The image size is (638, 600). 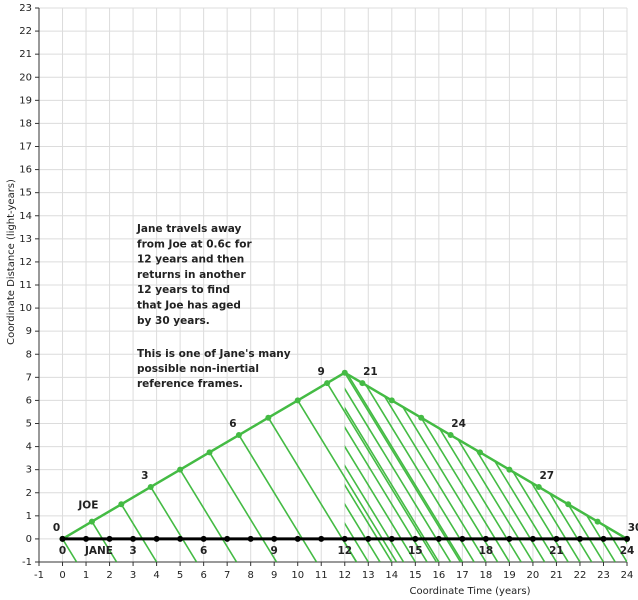 I want to click on y-tick-label: 12, so click(x=25, y=262).